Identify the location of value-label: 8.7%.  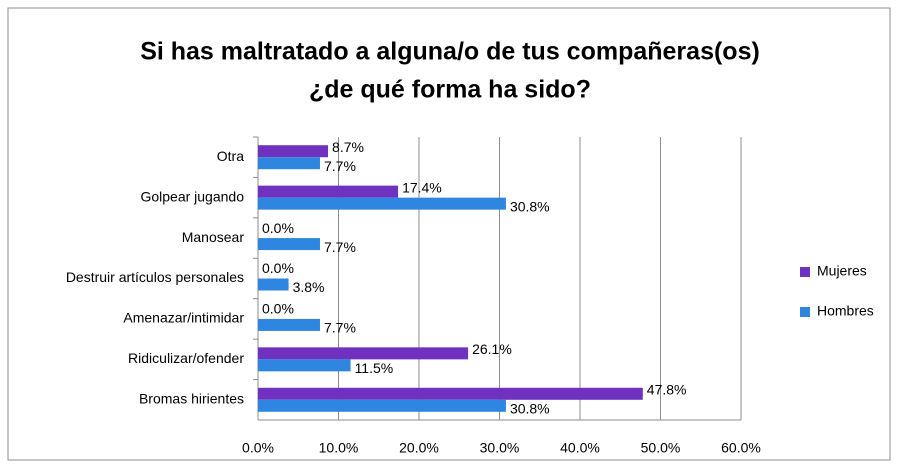
(348, 147).